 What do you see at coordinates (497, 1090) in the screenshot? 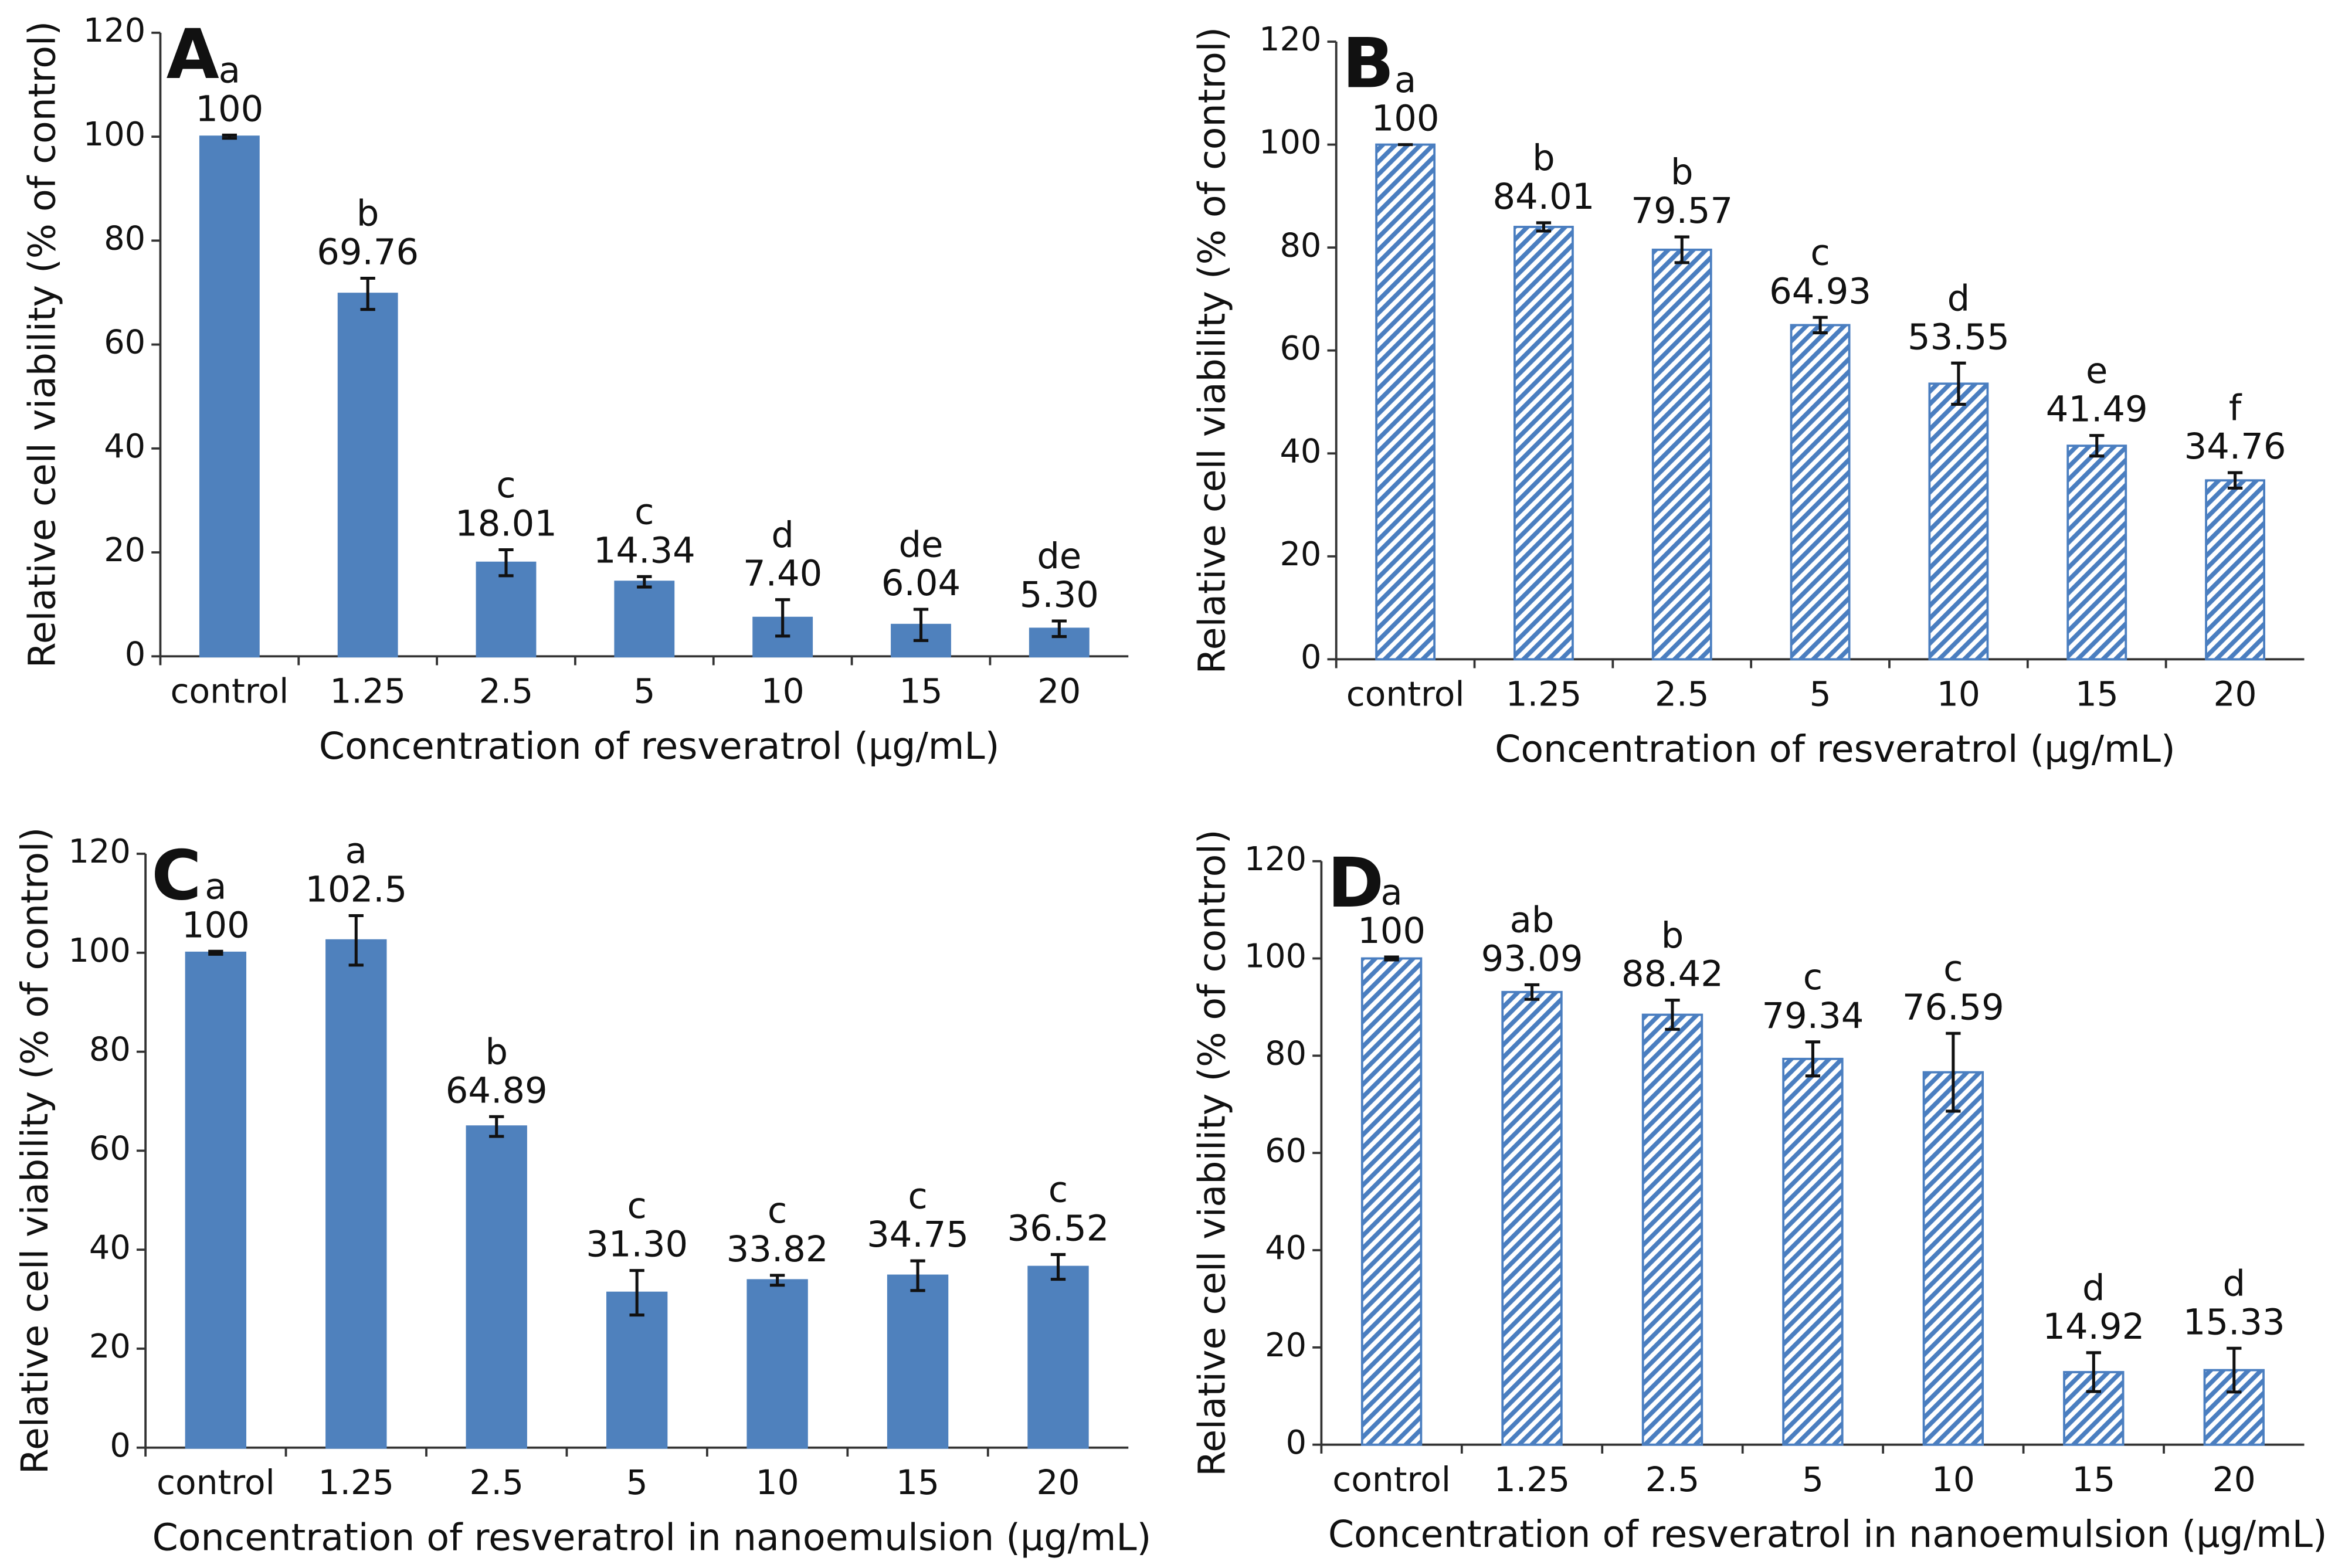
I see `value-label: 64.89` at bounding box center [497, 1090].